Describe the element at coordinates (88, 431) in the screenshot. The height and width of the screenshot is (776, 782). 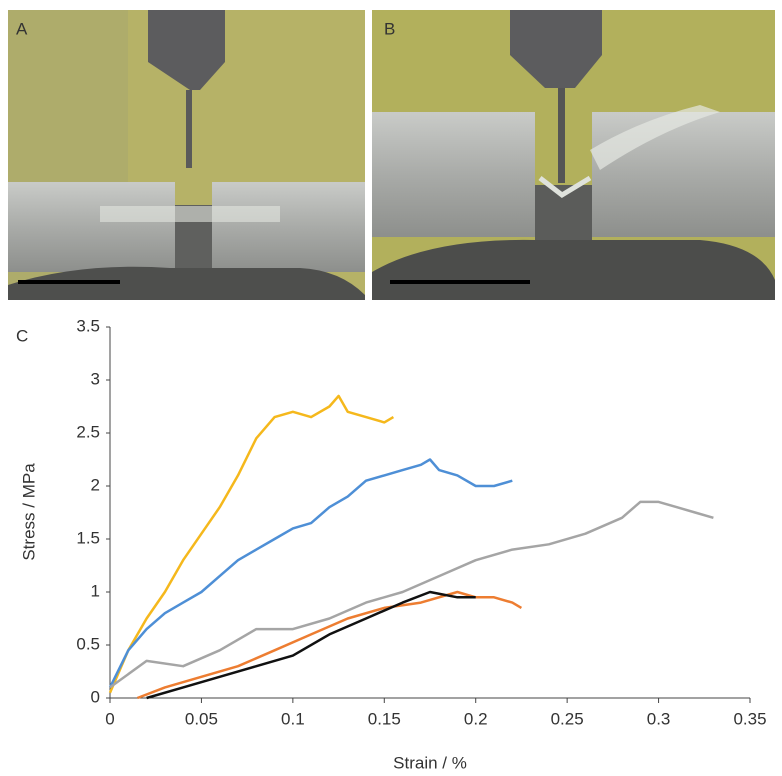
I see `y-tick-label: 2.5` at that location.